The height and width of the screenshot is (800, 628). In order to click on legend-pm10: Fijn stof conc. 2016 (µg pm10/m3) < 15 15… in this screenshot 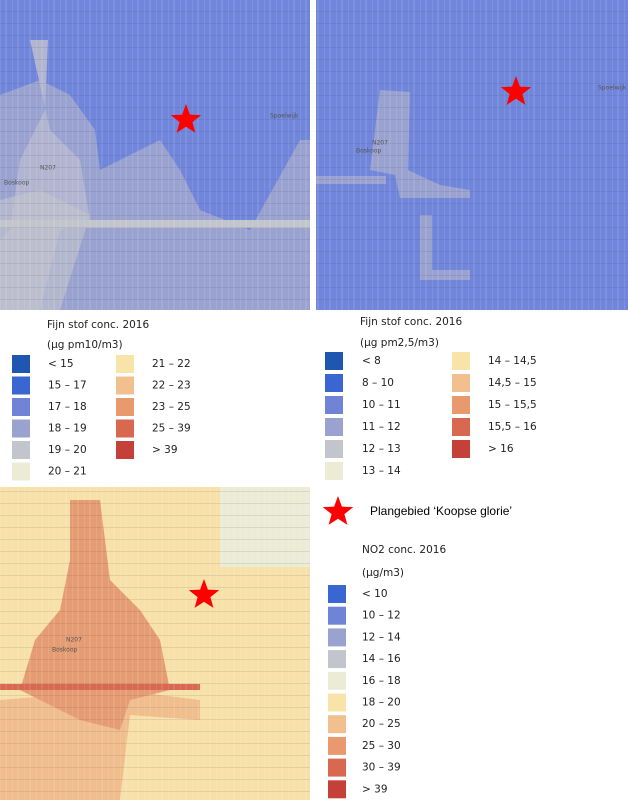, I will do `click(101, 400)`.